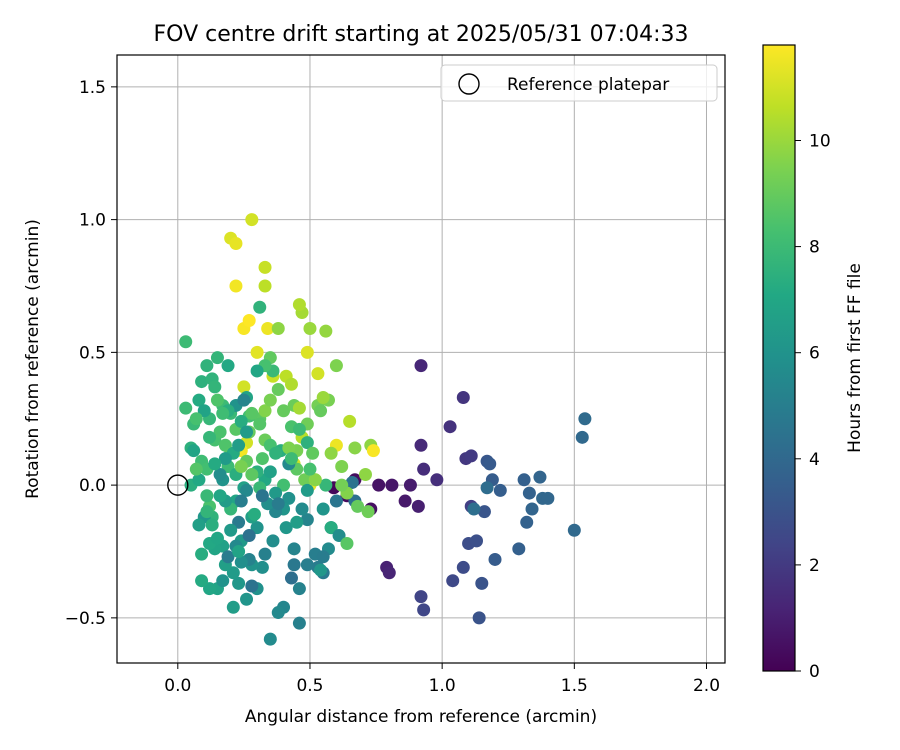 The width and height of the screenshot is (900, 750). Describe the element at coordinates (814, 566) in the screenshot. I see `colorbar-tick-label: 2` at that location.